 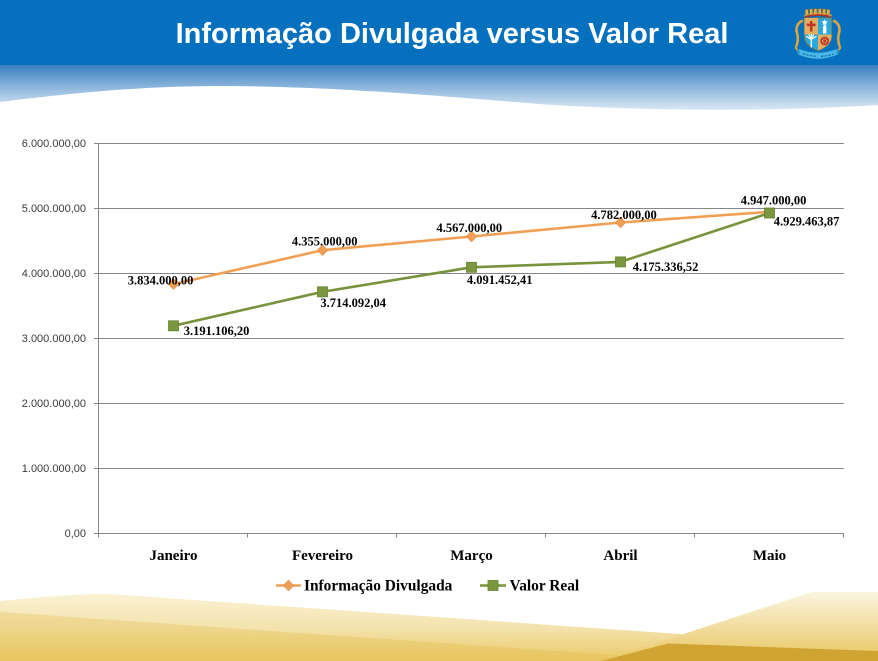 I want to click on svg-text: 5.000.000,00, so click(x=54, y=209).